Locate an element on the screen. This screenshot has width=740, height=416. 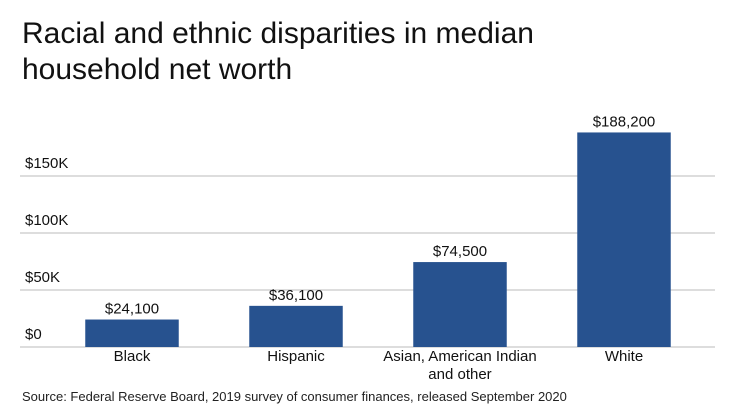
y-tick-label: $150K is located at coordinates (46, 163).